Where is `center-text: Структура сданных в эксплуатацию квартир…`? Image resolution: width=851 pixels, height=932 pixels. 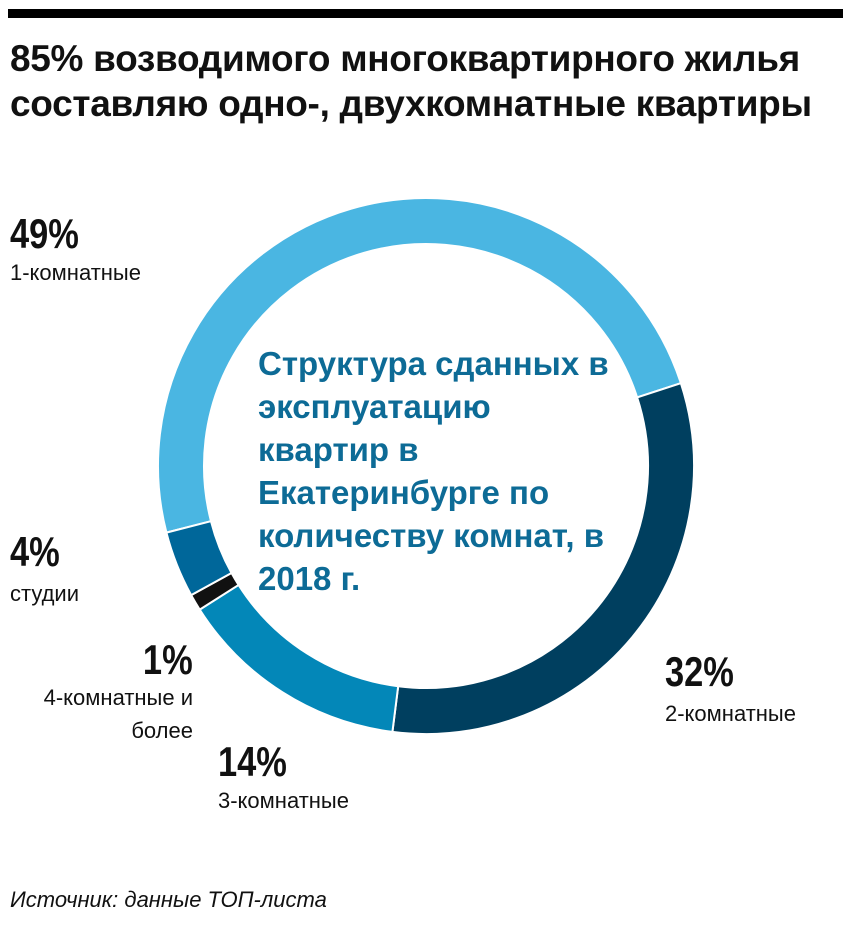 center-text: Структура сданных в эксплуатацию квартир… is located at coordinates (433, 471).